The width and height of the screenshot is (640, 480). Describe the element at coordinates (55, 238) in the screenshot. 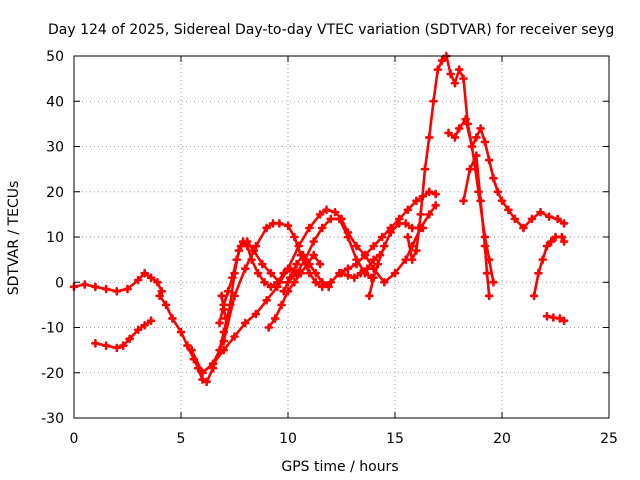

I see `y-tick-label: 10` at that location.